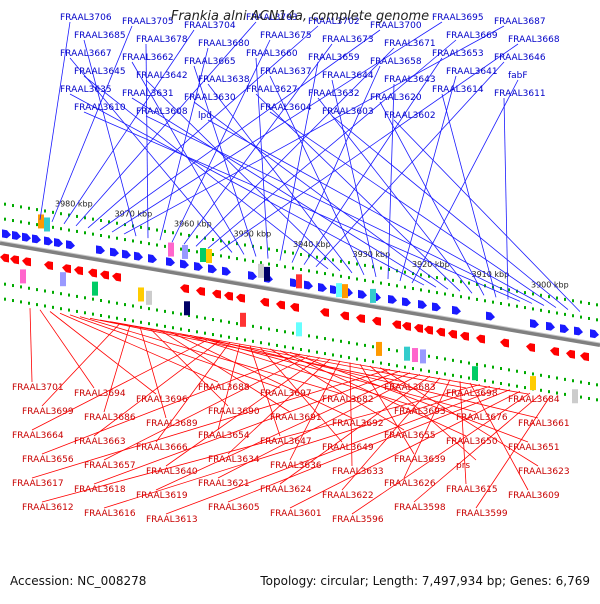 The width and height of the screenshot is (600, 604). Describe the element at coordinates (312, 244) in the screenshot. I see `scale-label: 3940 kbp` at that location.